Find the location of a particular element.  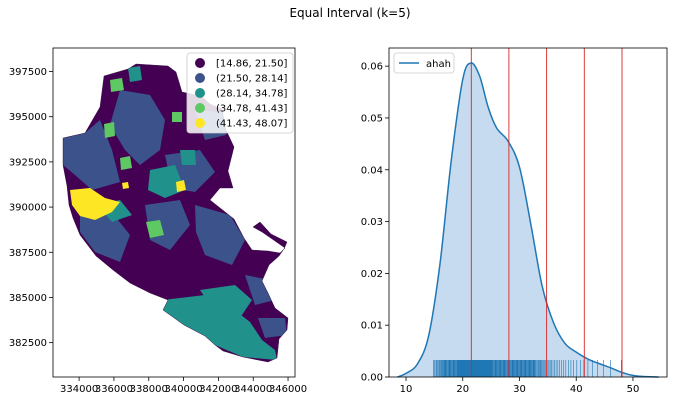

map-x-tick-label: 334000 is located at coordinates (79, 389).